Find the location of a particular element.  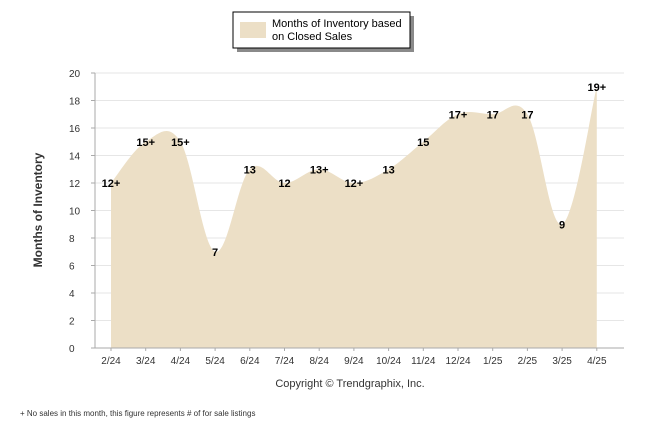

legend-line1: Months of Inventory based is located at coordinates (337, 24).